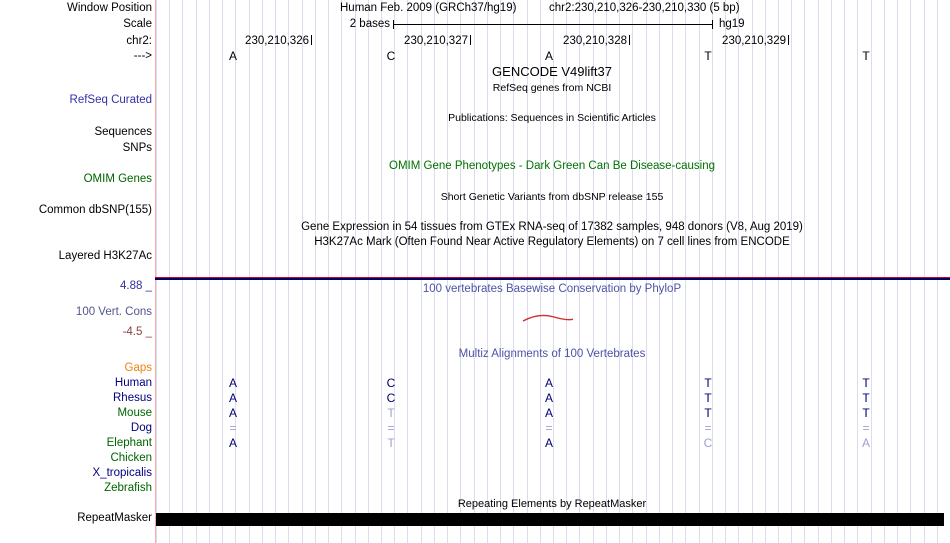 The height and width of the screenshot is (543, 950). Describe the element at coordinates (391, 383) in the screenshot. I see `alignment-base-human: C` at that location.